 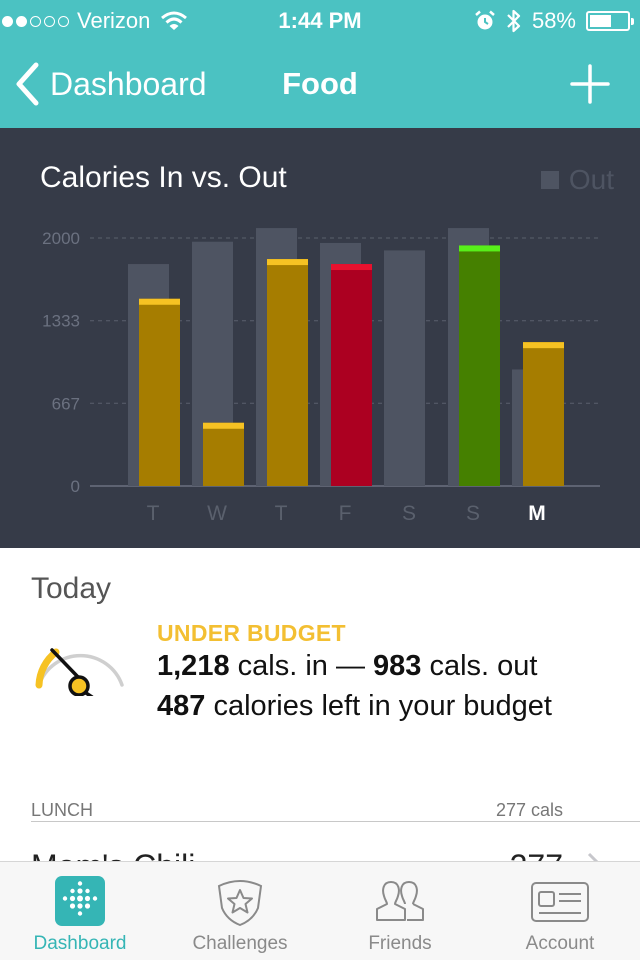 What do you see at coordinates (128, 83) in the screenshot?
I see `back-label: Dashboard` at bounding box center [128, 83].